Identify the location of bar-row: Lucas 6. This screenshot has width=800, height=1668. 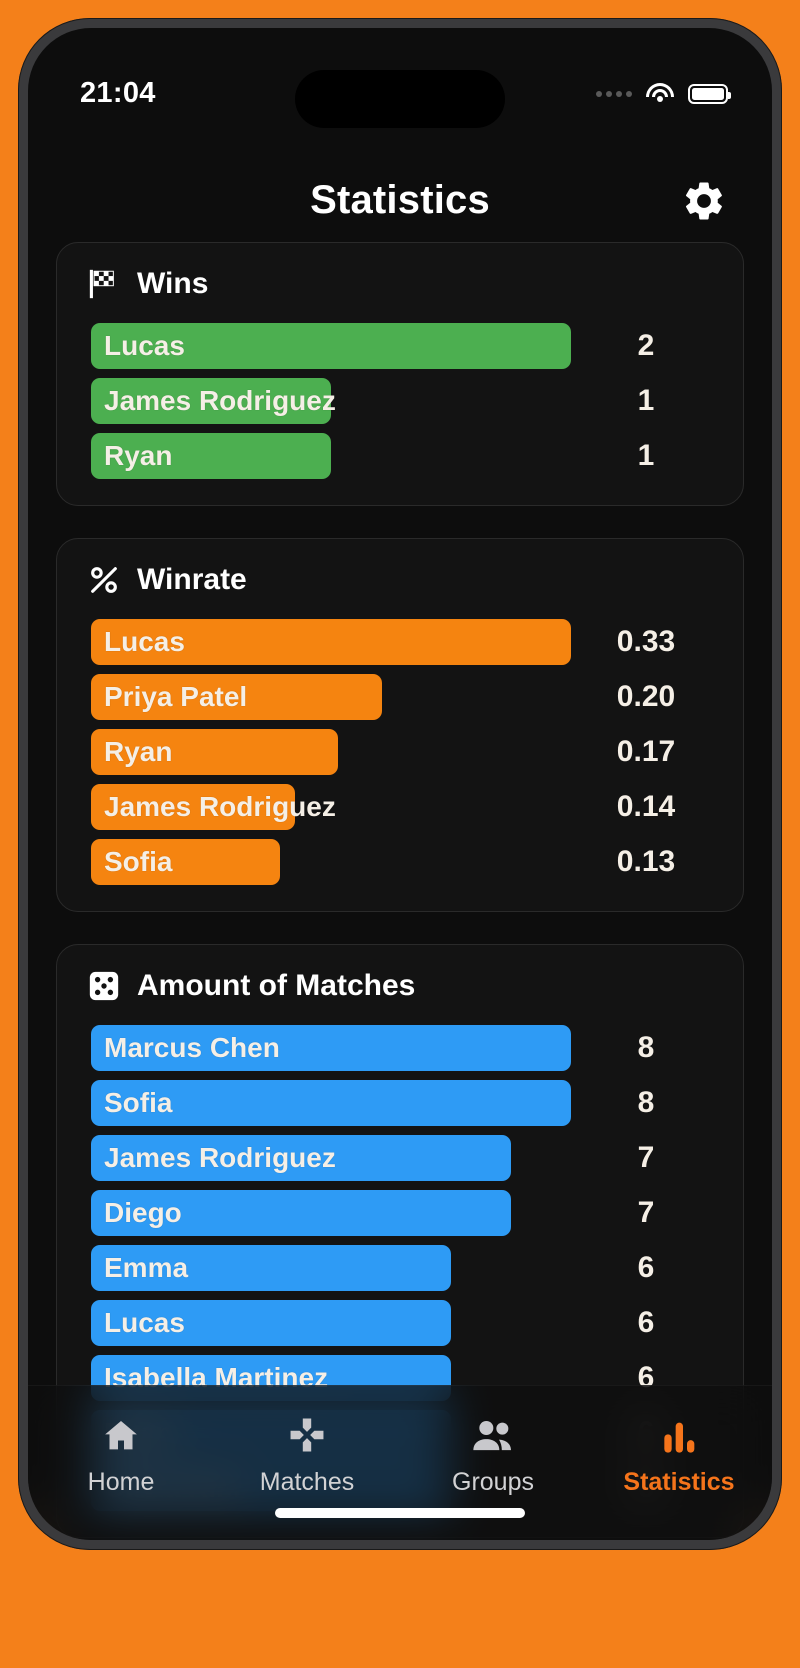
(406, 1323).